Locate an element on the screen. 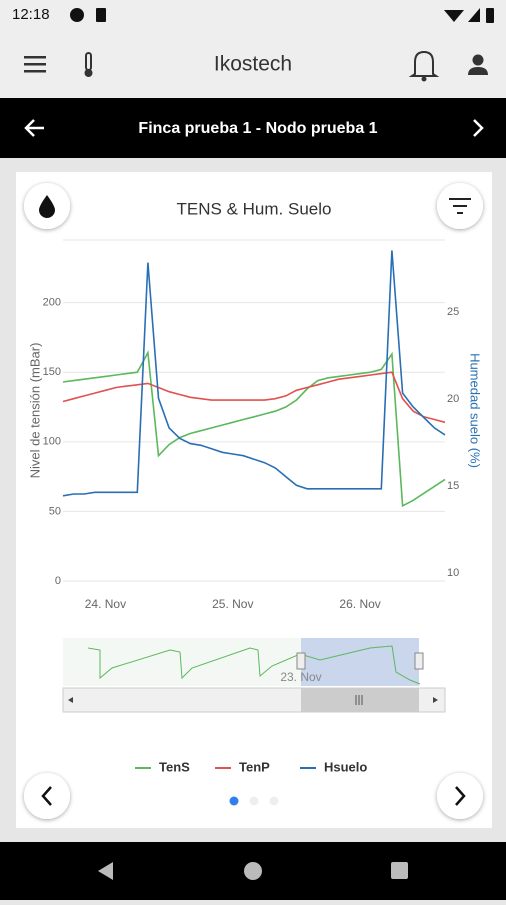  legend-label: Hsuelo is located at coordinates (345, 766).